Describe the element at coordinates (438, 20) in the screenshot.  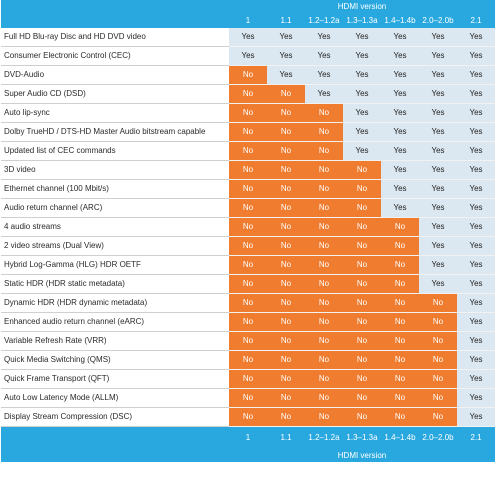
I see `version-header: 2.0–2.0b` at that location.